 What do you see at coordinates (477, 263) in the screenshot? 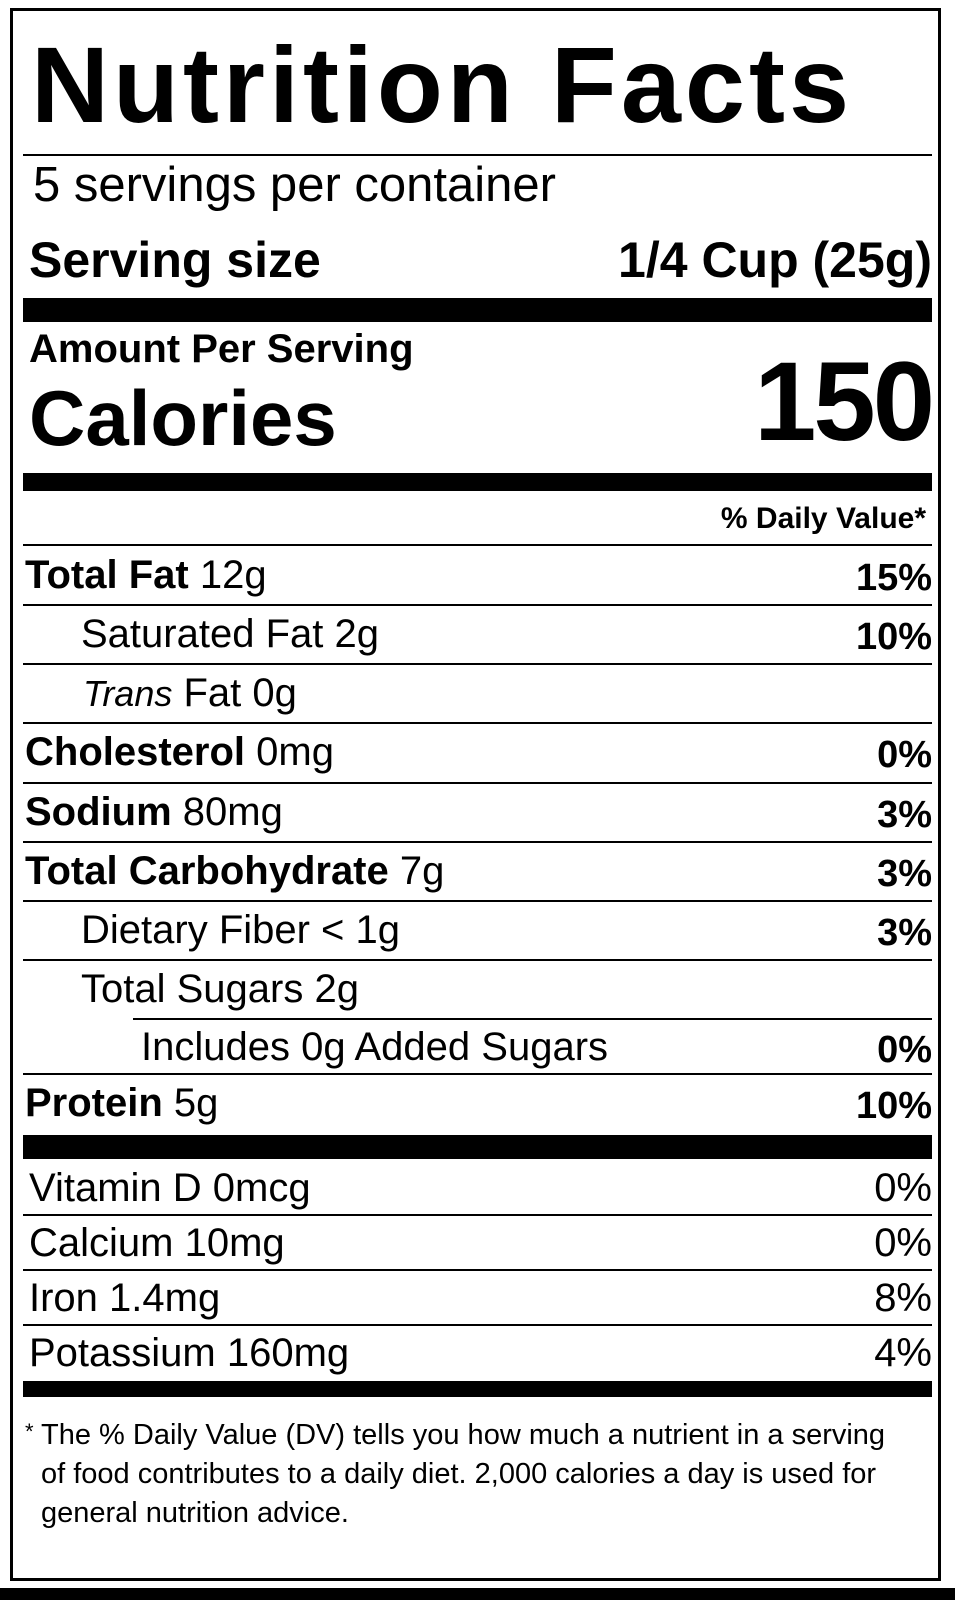
I see `serving-size-row: Serving size 1/4 Cup (25g)` at bounding box center [477, 263].